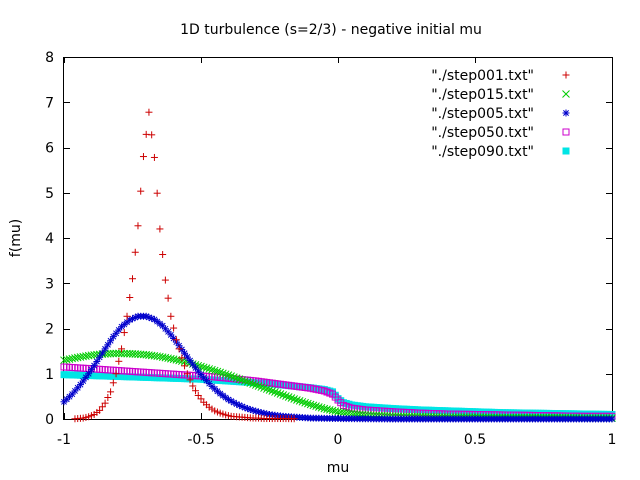  What do you see at coordinates (64, 440) in the screenshot?
I see `x-tick-label: -1` at bounding box center [64, 440].